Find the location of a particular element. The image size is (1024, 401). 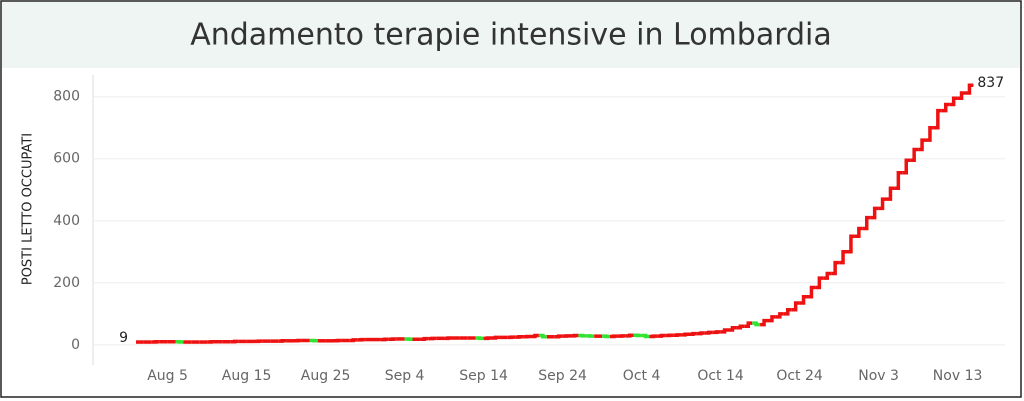

x-tick-label: Oct 24 is located at coordinates (799, 376).